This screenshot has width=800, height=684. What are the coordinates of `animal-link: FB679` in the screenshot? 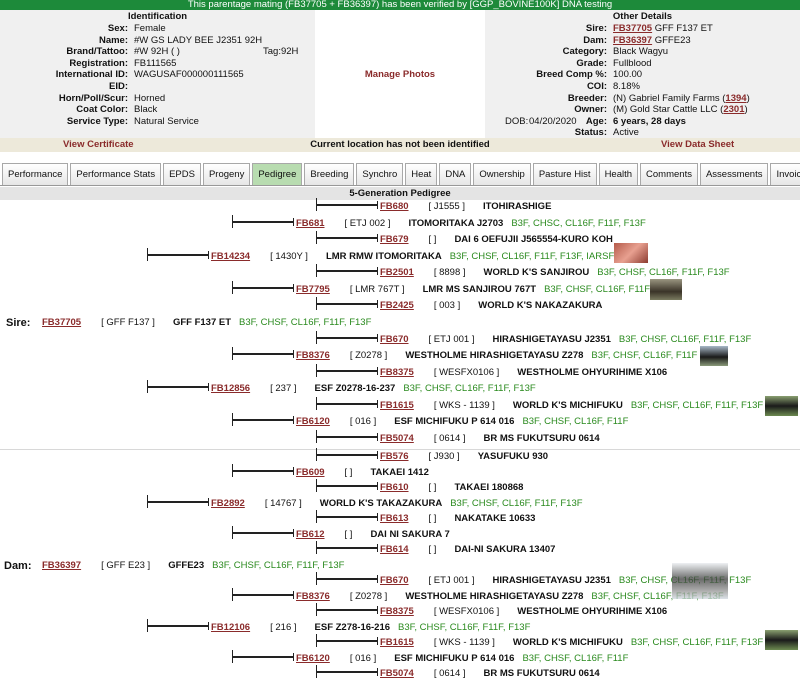 It's located at (394, 240).